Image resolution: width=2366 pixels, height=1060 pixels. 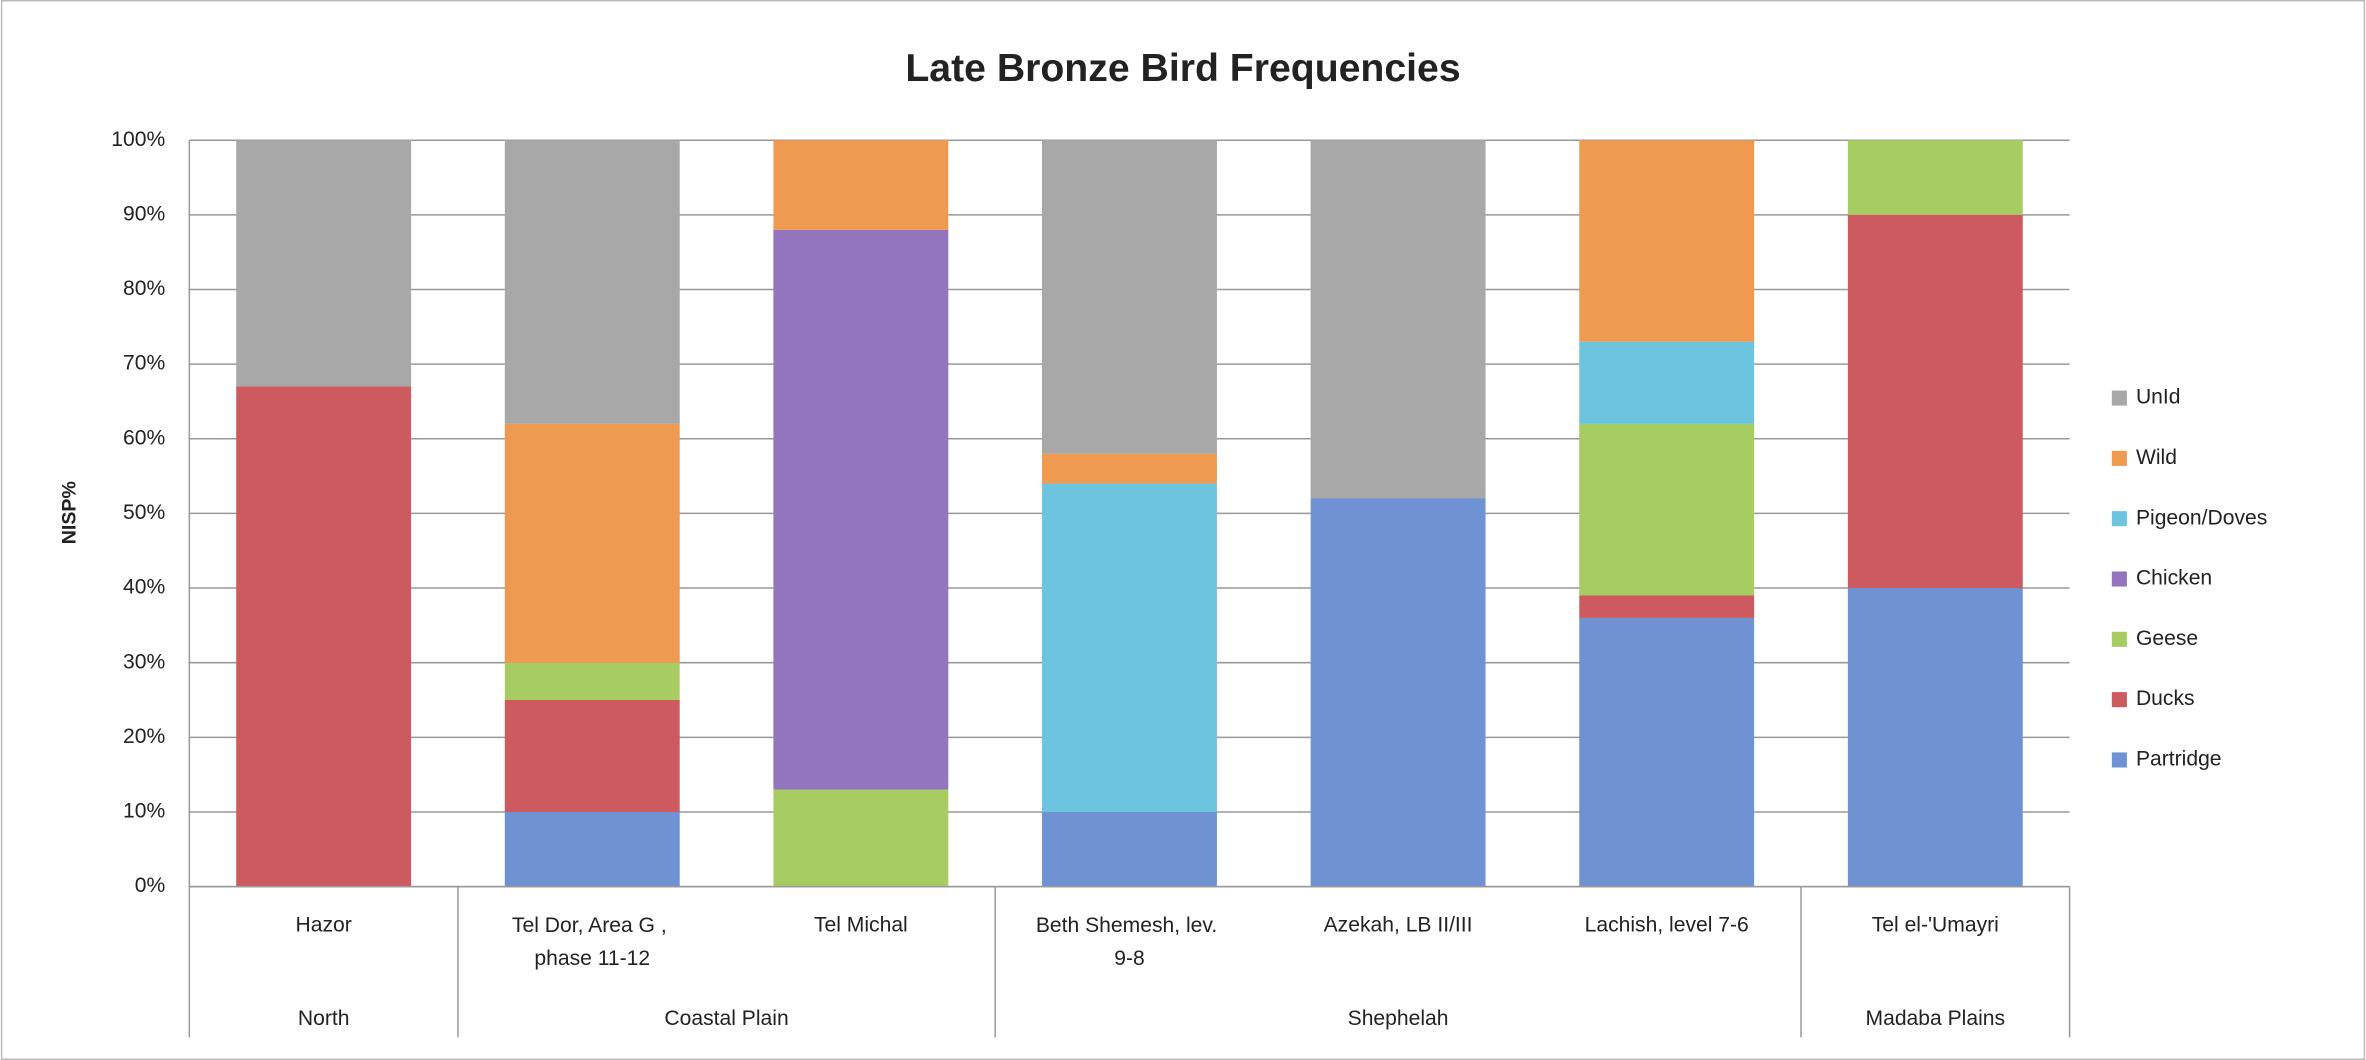 I want to click on y-tick-label: 60%, so click(x=144, y=437).